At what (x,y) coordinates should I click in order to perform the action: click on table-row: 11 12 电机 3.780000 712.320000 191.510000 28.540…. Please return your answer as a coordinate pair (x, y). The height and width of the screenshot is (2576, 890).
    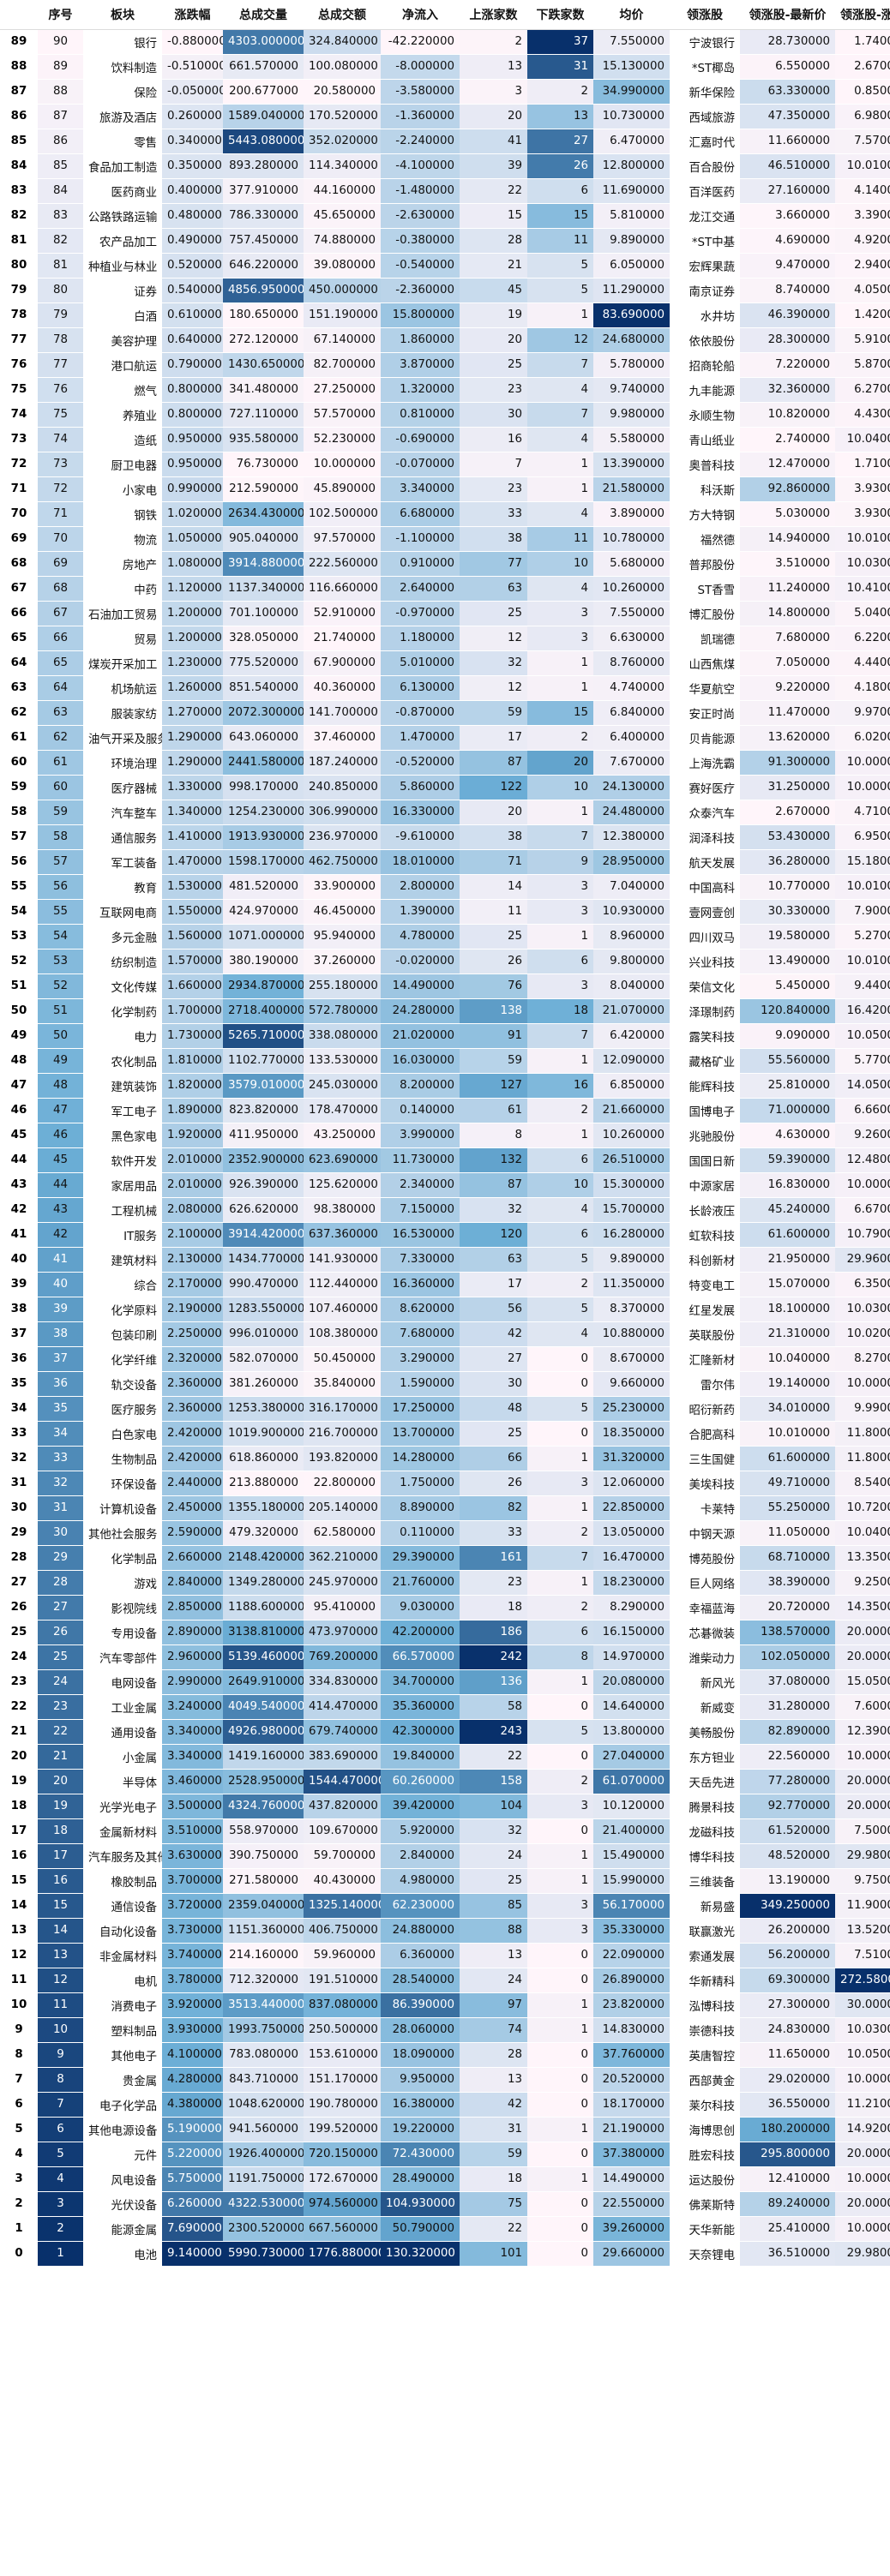
    Looking at the image, I should click on (445, 1981).